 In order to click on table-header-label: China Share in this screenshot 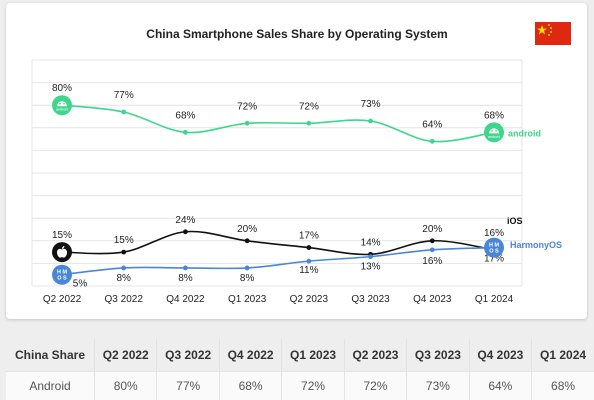, I will do `click(50, 355)`.